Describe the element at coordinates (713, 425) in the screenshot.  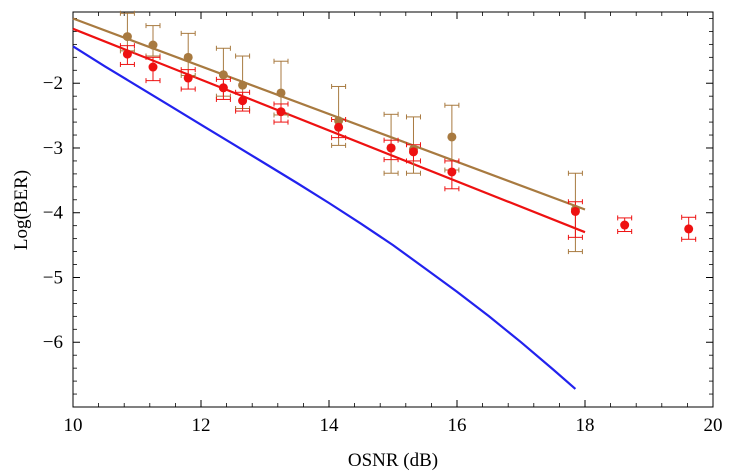
I see `x-tick-label: 20` at that location.